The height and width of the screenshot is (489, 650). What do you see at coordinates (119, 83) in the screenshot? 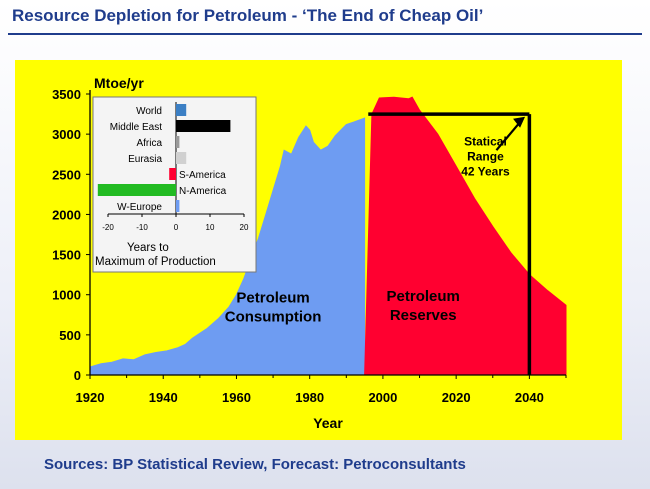
I see `y-axis-label: Mtoe/yr` at bounding box center [119, 83].